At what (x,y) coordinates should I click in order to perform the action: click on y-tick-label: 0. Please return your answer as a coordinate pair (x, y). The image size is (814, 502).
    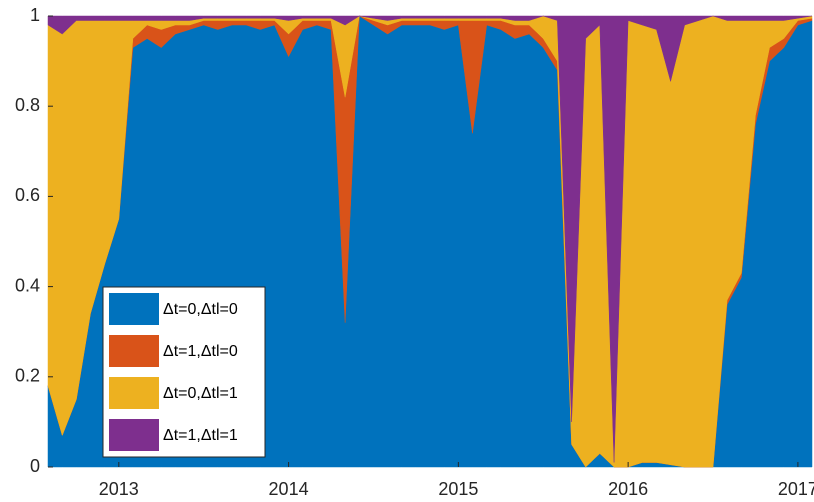
    Looking at the image, I should click on (35, 466).